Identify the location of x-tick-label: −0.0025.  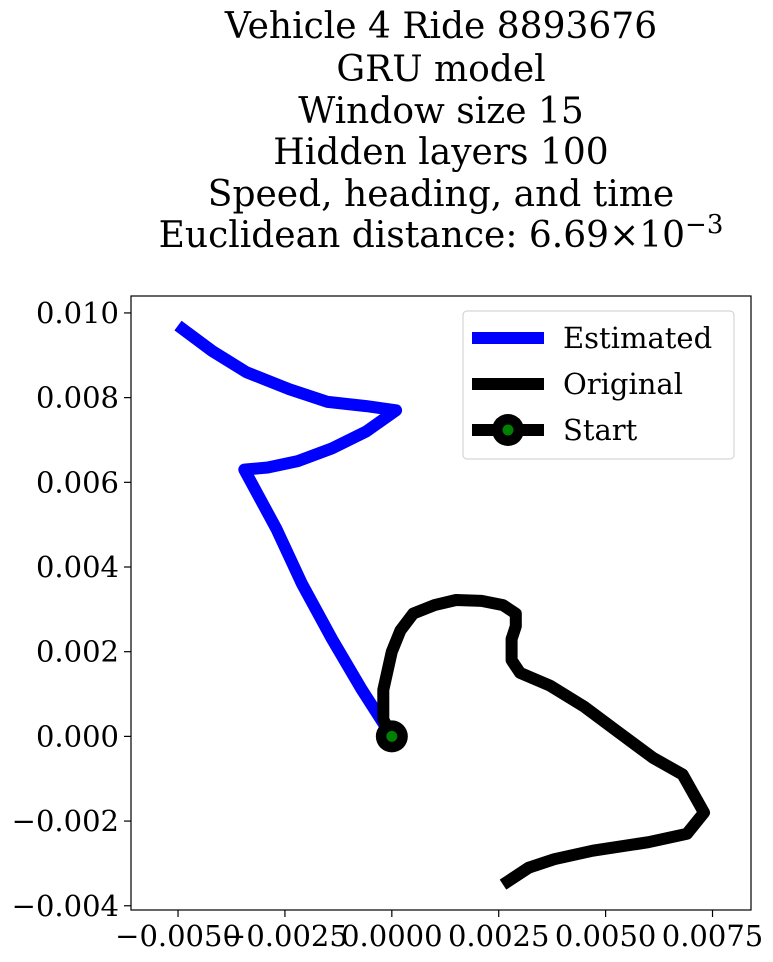
(285, 936).